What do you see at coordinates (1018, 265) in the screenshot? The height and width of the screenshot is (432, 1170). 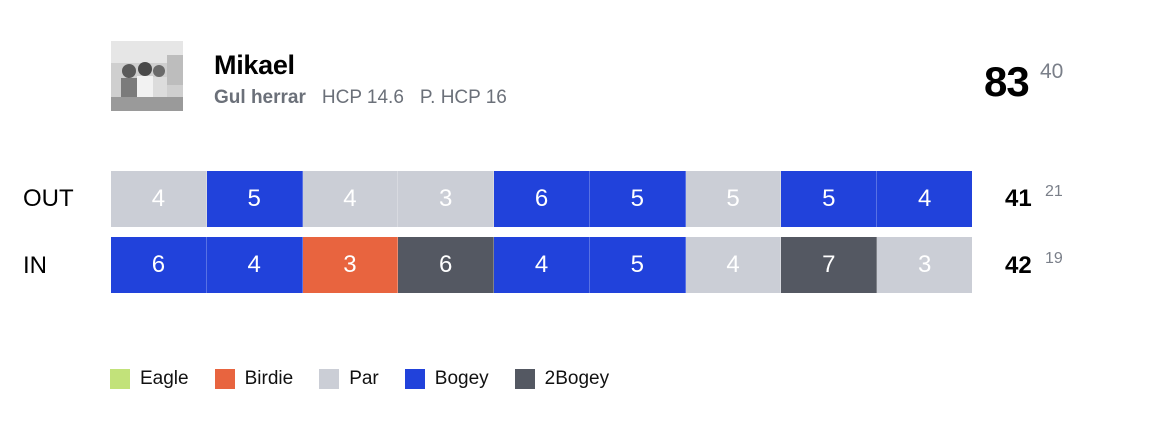 I see `row-score-in: 42` at bounding box center [1018, 265].